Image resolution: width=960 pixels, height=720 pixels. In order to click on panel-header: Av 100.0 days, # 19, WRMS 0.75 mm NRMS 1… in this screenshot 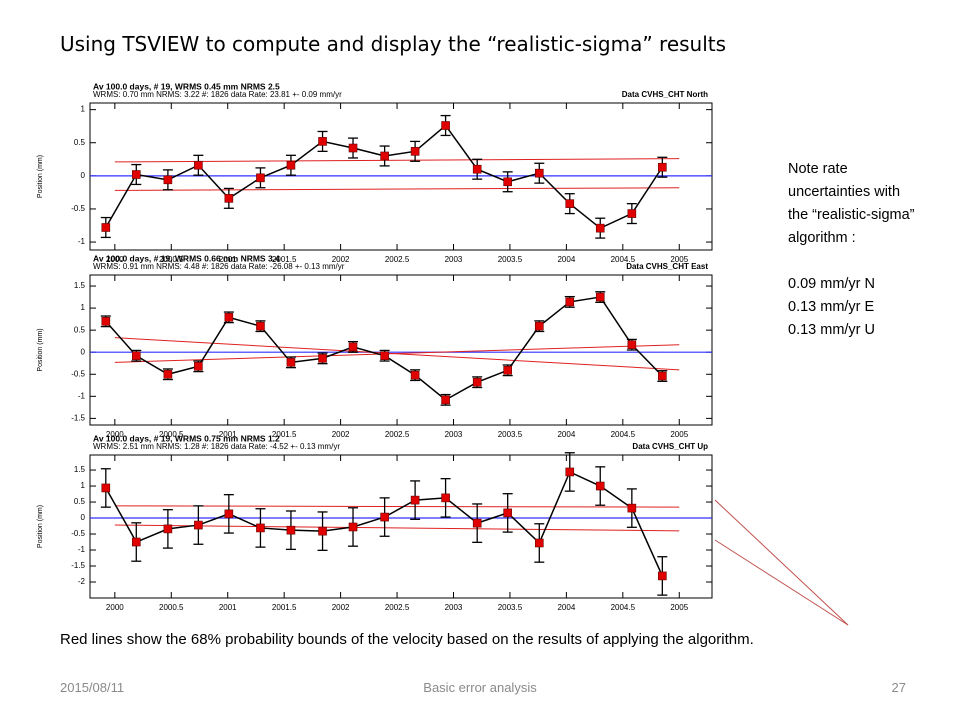, I will do `click(186, 438)`.